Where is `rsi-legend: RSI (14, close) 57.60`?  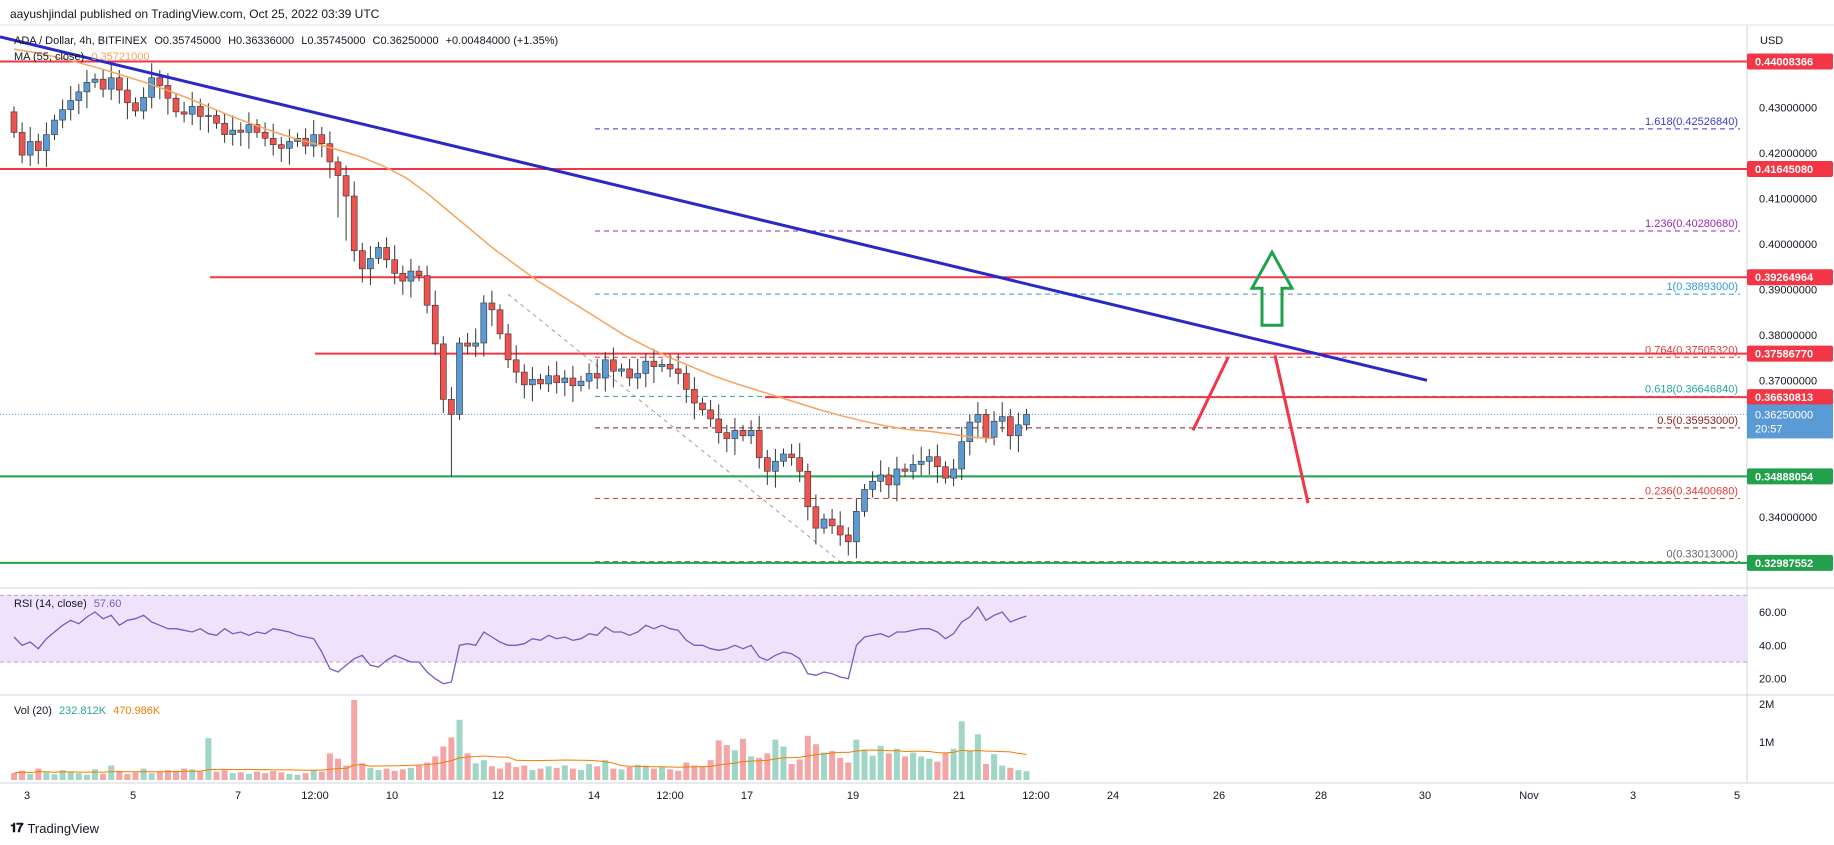
rsi-legend: RSI (14, close) 57.60 is located at coordinates (67, 604).